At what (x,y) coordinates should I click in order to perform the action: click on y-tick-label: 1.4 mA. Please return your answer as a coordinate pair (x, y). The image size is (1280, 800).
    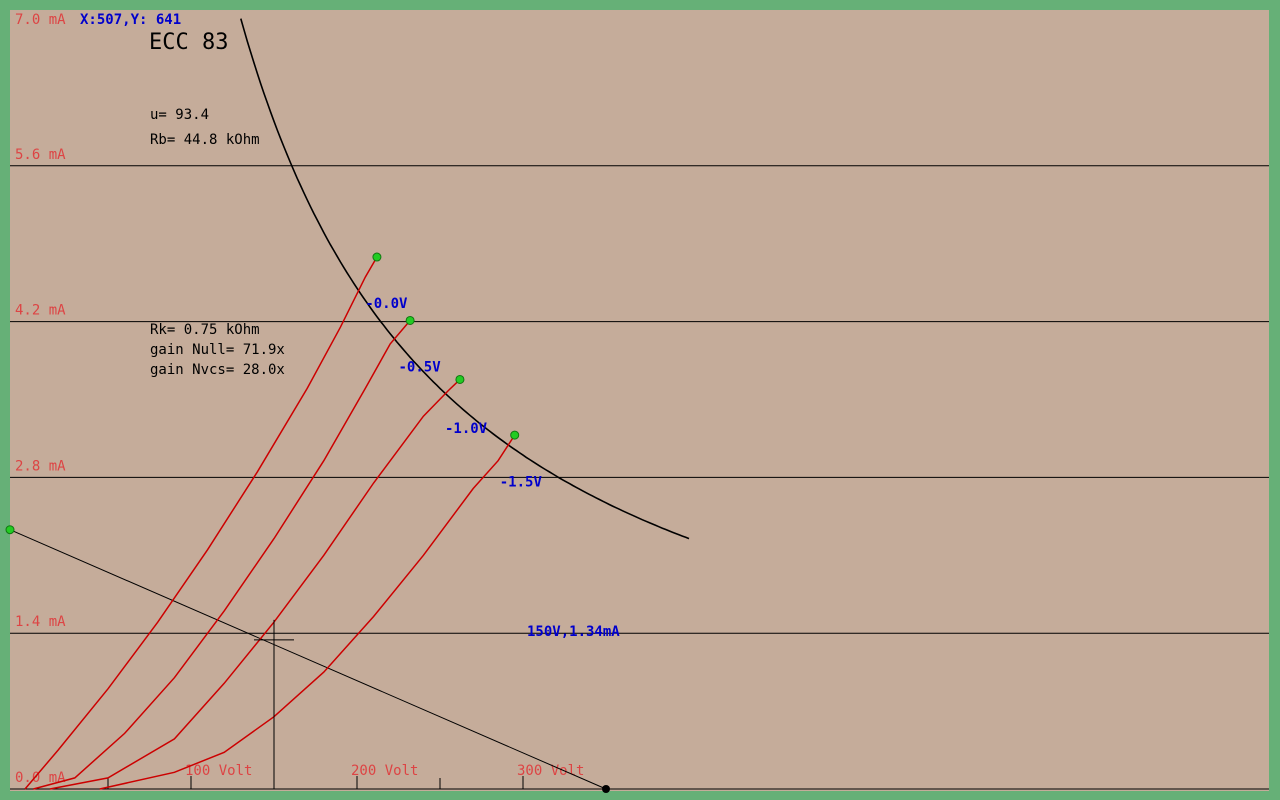
    Looking at the image, I should click on (40, 622).